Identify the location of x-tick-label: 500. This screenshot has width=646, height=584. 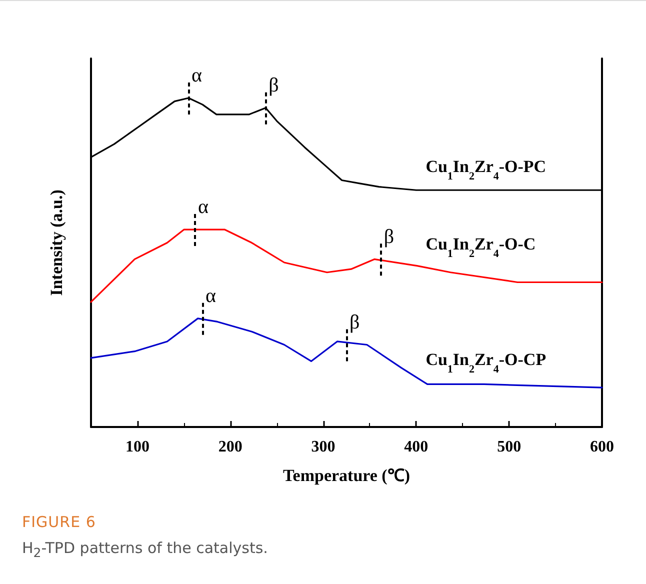
(509, 447).